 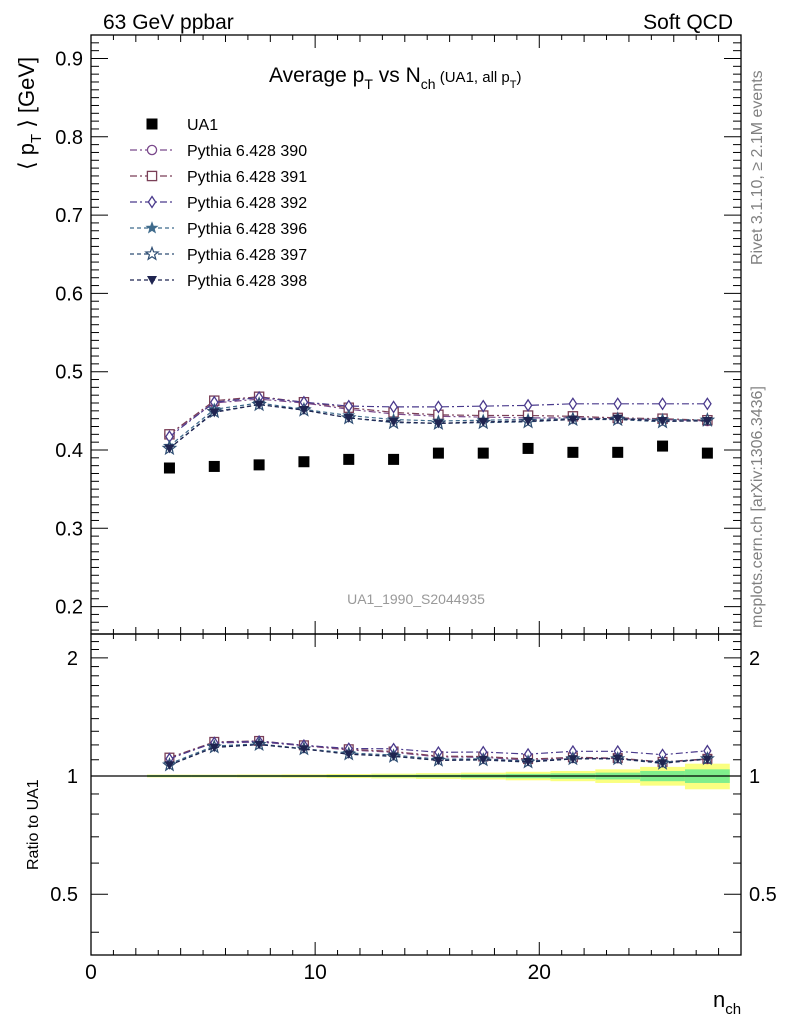 I want to click on y-tick-label: 0.2, so click(x=69, y=608).